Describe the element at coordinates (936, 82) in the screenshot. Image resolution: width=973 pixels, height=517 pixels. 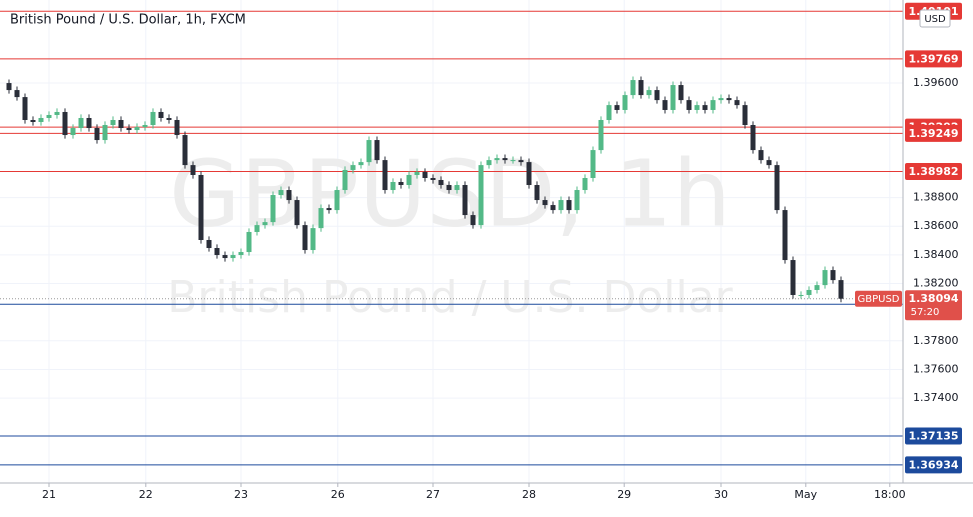
I see `y-tick-label: 1.39600` at that location.